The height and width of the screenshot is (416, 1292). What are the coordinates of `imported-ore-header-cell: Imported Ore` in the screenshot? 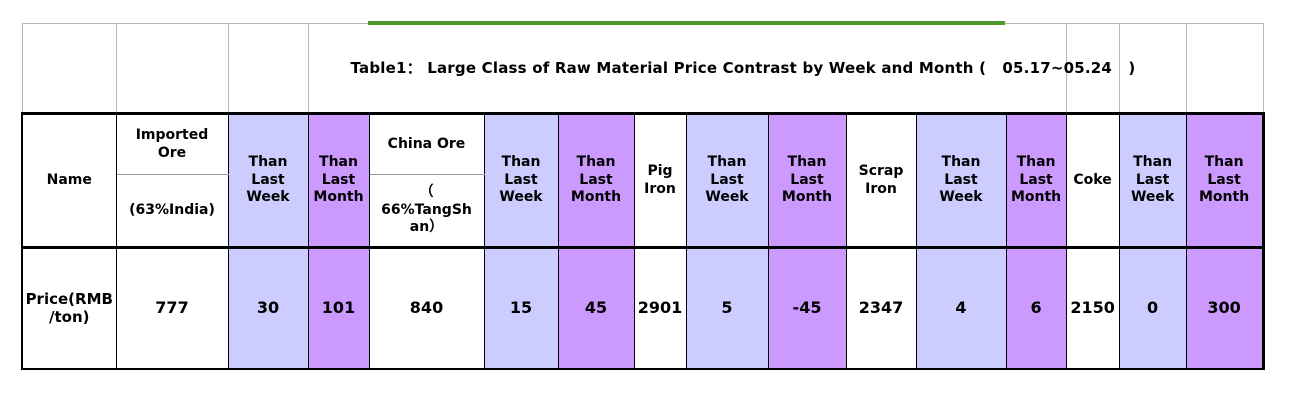 It's located at (172, 143).